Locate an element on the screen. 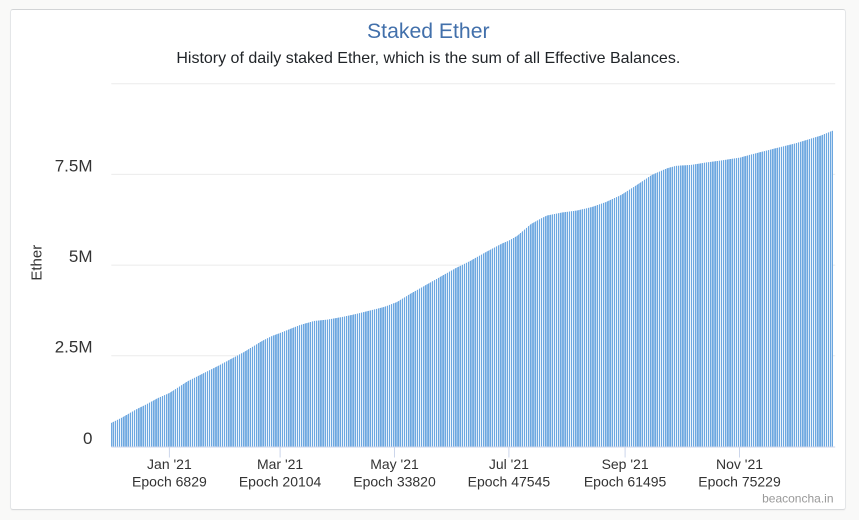 Image resolution: width=859 pixels, height=520 pixels. svg-text: Epoch 33820 is located at coordinates (394, 482).